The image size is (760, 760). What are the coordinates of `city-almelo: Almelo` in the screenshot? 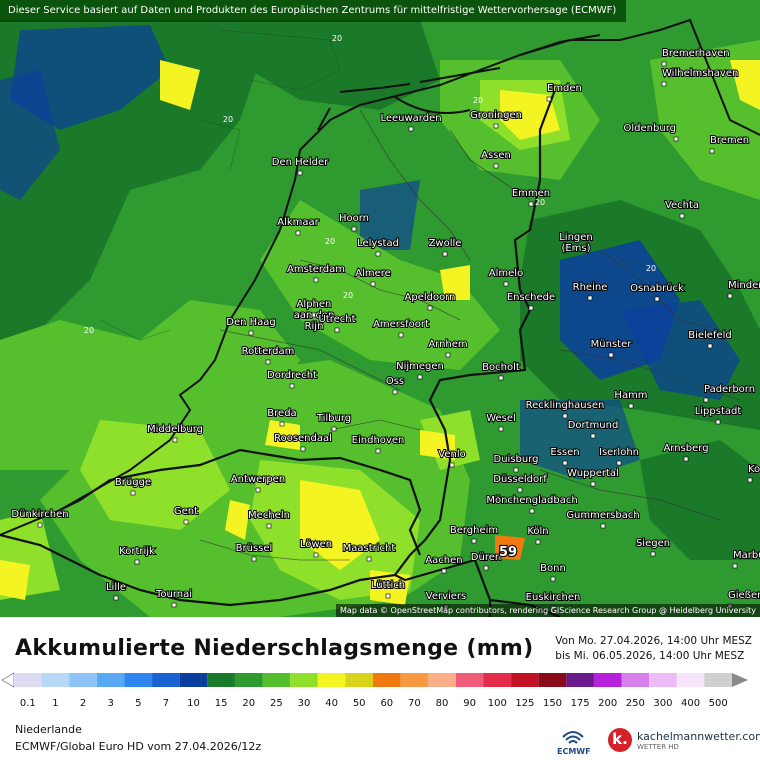 It's located at (506, 277).